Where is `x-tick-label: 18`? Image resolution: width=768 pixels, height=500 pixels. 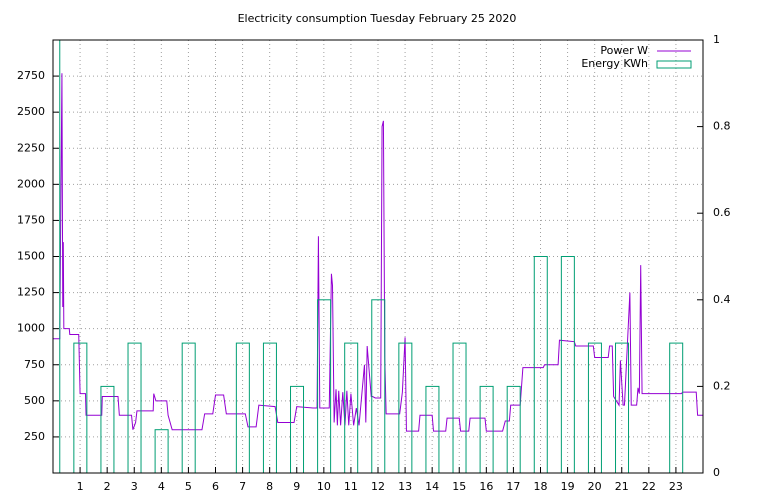 x-tick-label: 18 is located at coordinates (541, 486).